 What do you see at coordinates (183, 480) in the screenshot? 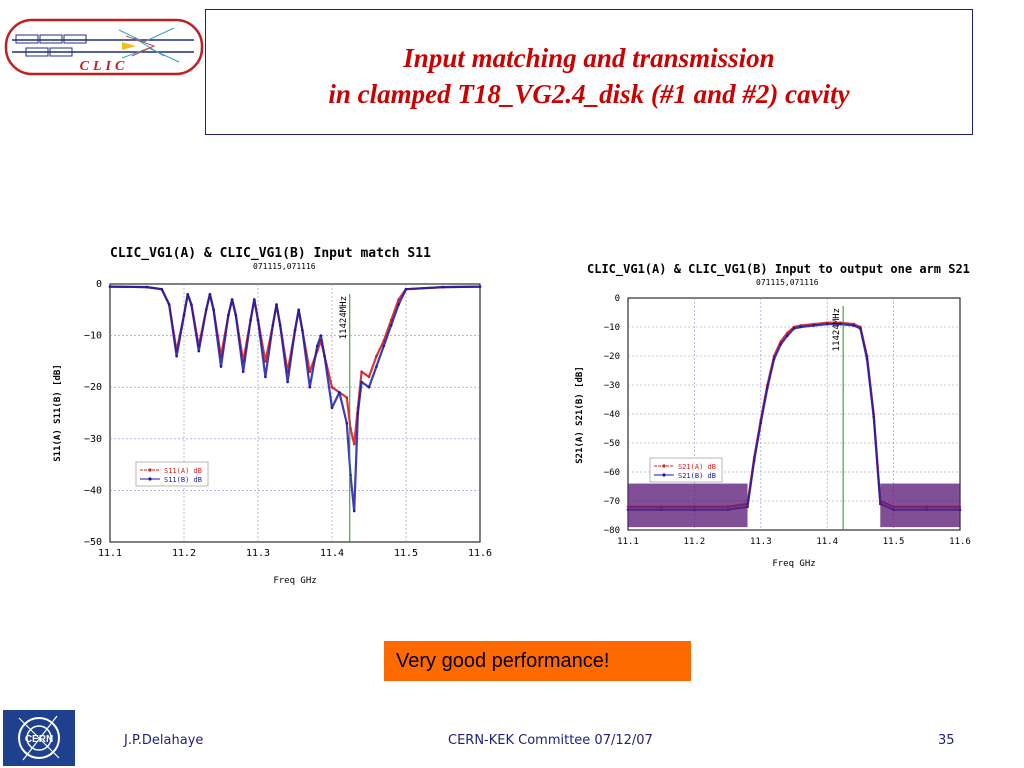
I see `legend-label: S11(B) dB` at bounding box center [183, 480].